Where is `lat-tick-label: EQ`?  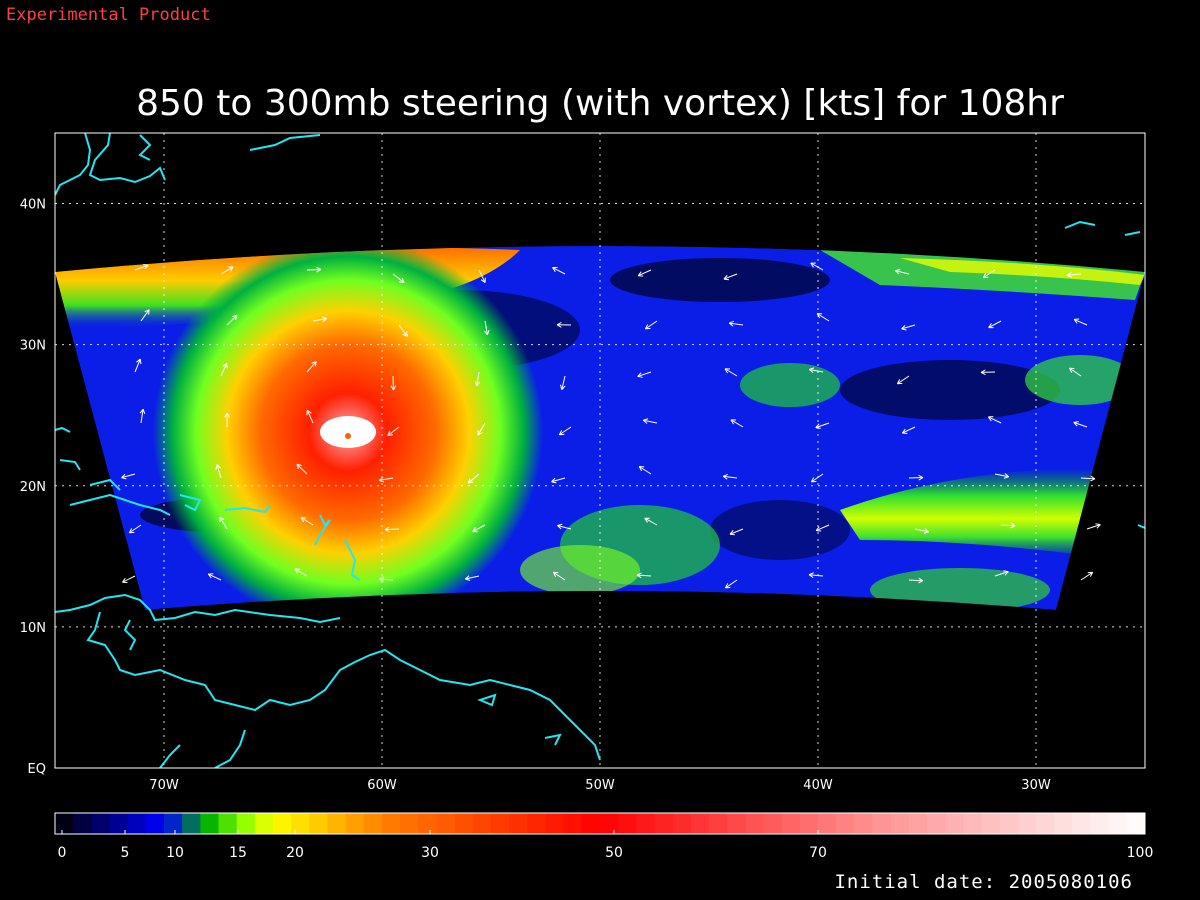
lat-tick-label: EQ is located at coordinates (37, 769).